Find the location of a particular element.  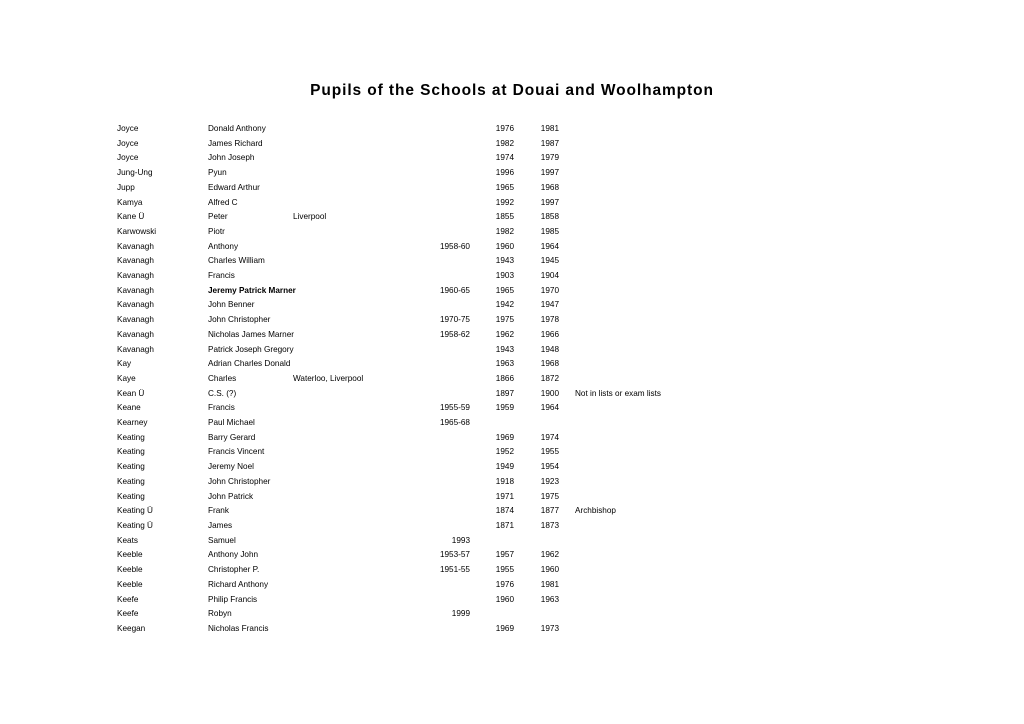

cell-year-to: 1975 is located at coordinates (549, 496).